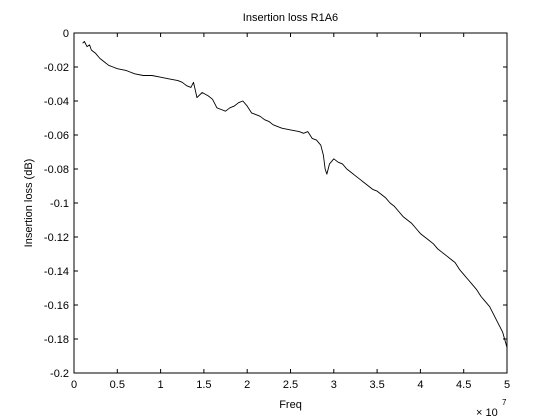  What do you see at coordinates (66, 34) in the screenshot?
I see `y-tick-label: 0` at bounding box center [66, 34].